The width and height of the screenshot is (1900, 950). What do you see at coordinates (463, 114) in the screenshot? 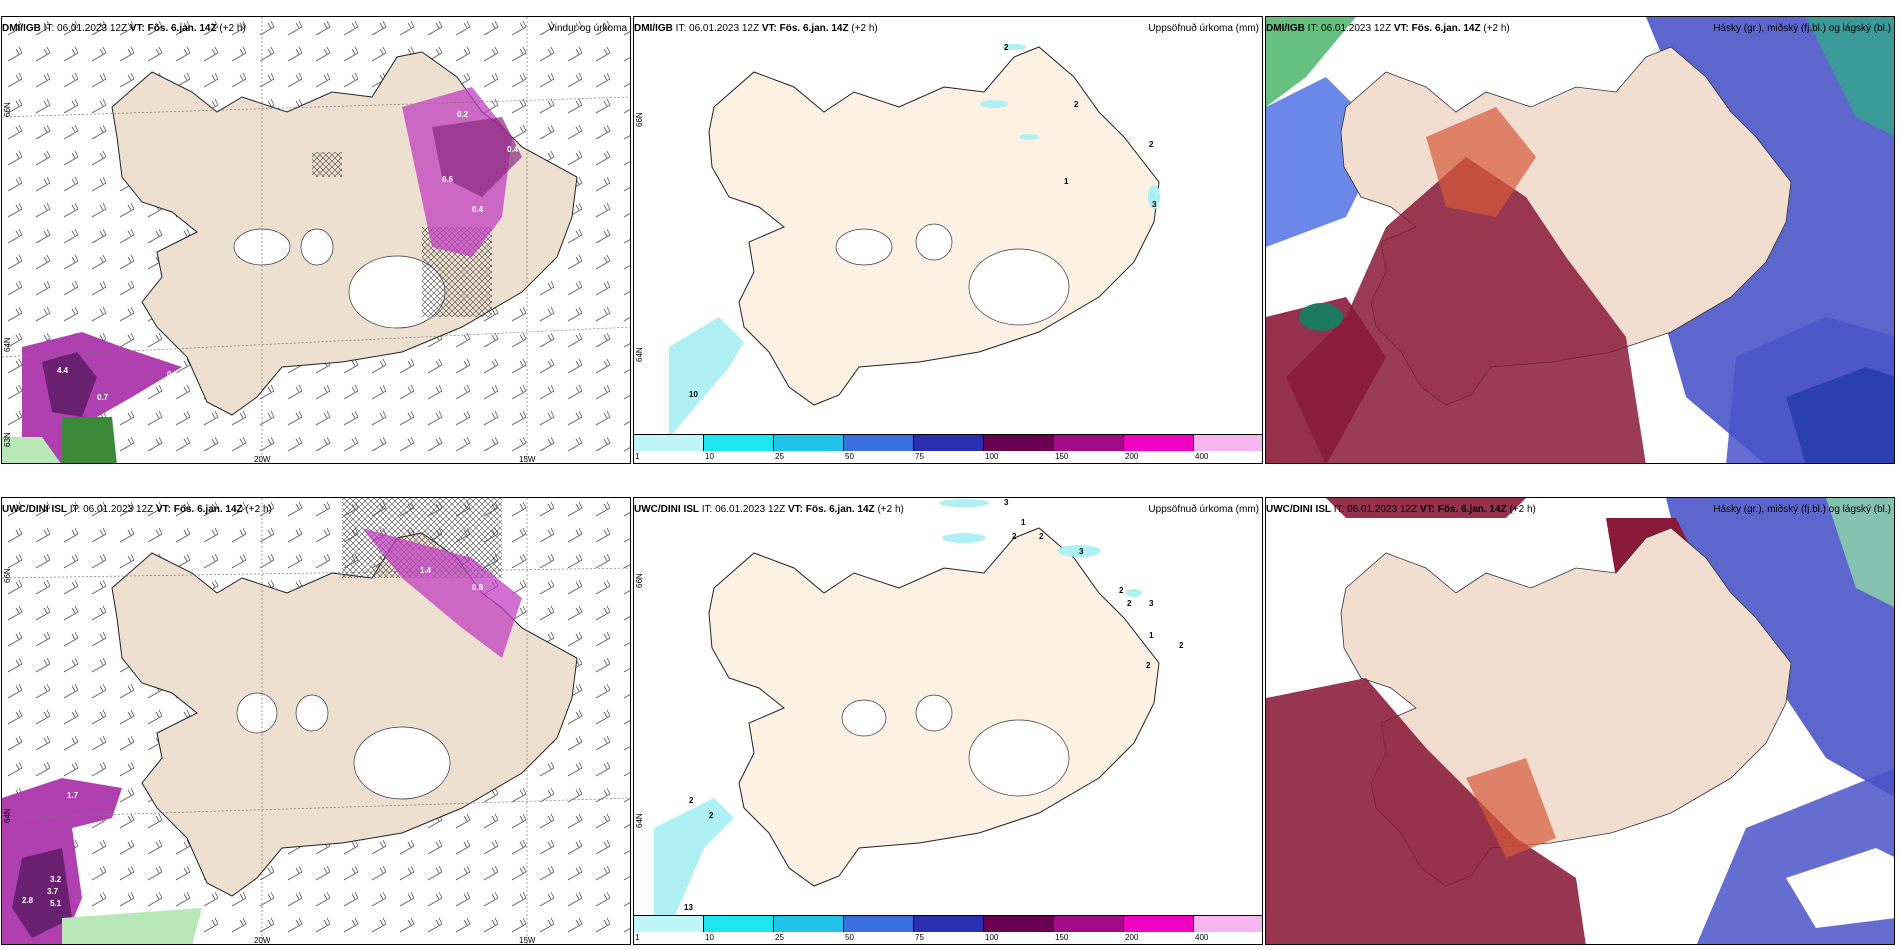
I see `precip-value: 0.2` at bounding box center [463, 114].